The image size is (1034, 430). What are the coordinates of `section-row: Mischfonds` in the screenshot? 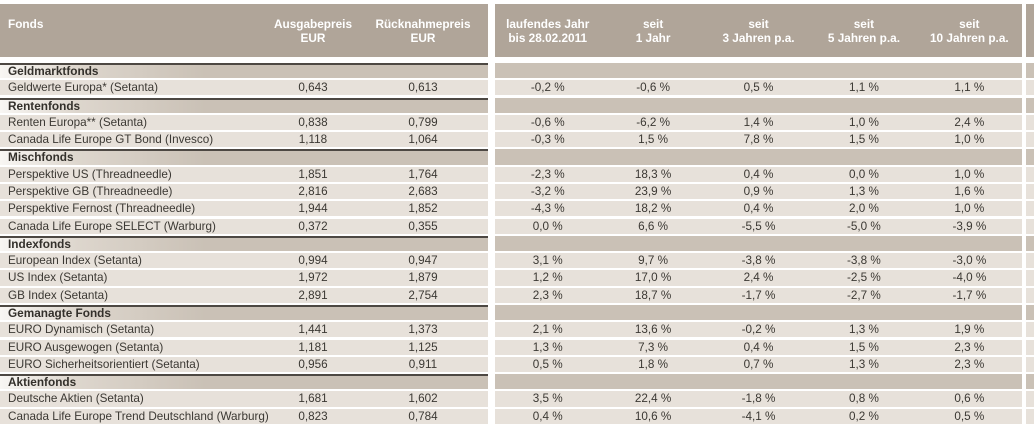 It's located at (517, 157).